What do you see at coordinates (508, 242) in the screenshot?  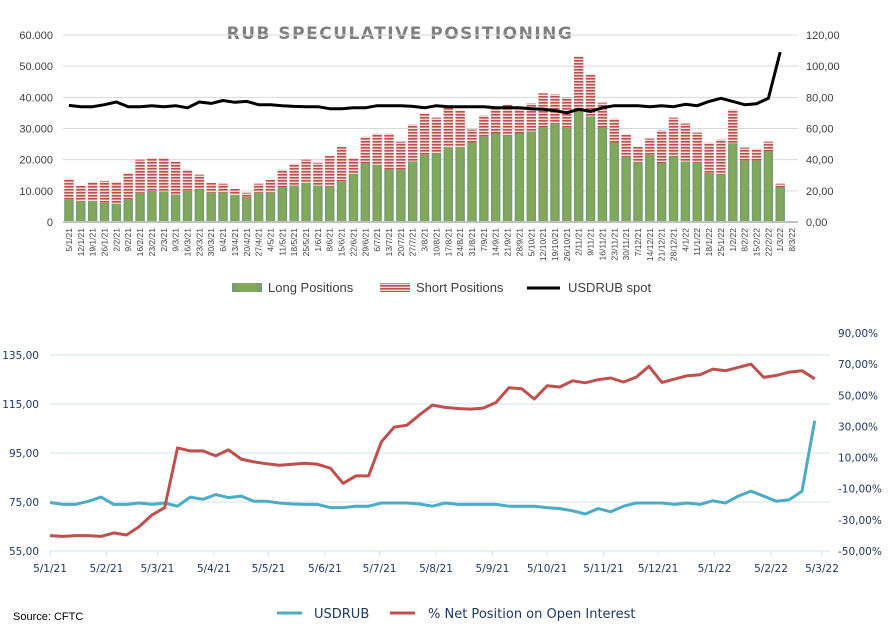 I see `x-tick-label: 21/9/21` at bounding box center [508, 242].